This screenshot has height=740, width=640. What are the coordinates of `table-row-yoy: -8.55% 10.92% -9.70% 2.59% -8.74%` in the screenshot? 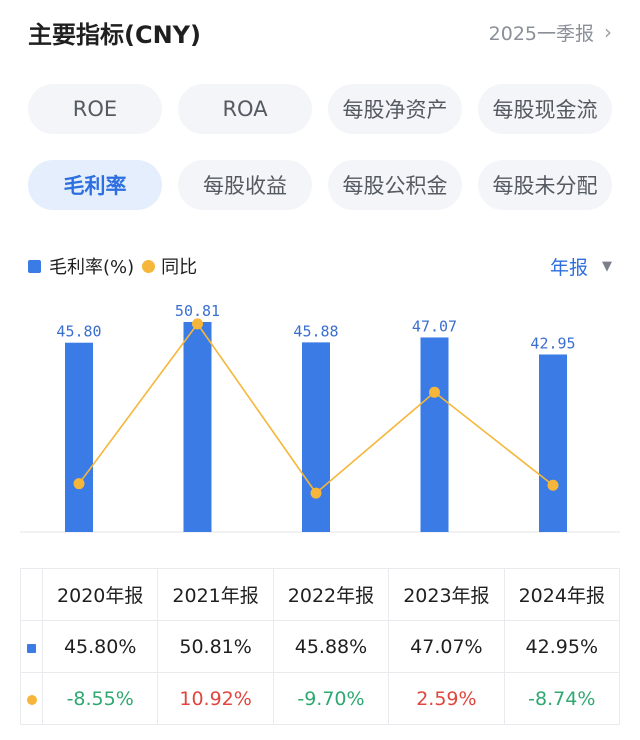 It's located at (320, 698).